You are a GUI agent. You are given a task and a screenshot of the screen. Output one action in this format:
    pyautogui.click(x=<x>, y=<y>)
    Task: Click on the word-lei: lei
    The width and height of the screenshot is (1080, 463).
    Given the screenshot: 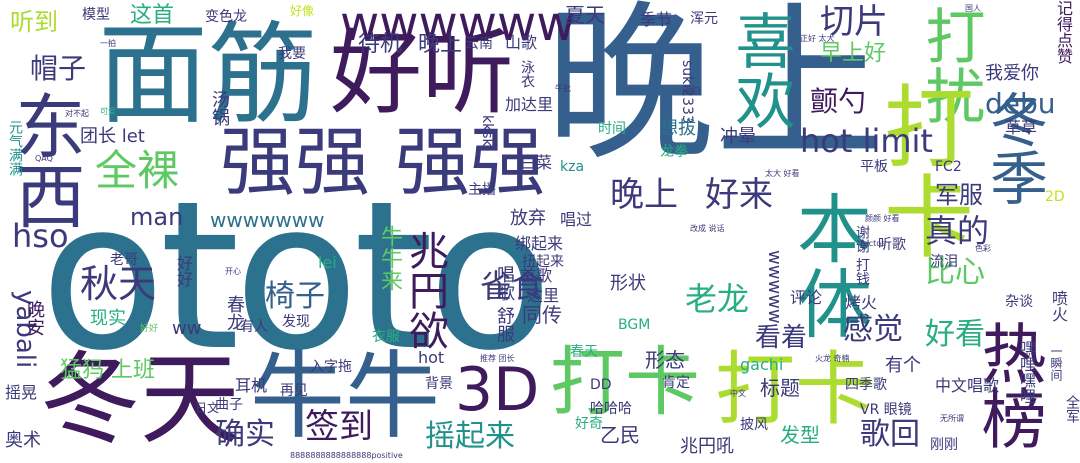 What is the action you would take?
    pyautogui.click(x=327, y=262)
    